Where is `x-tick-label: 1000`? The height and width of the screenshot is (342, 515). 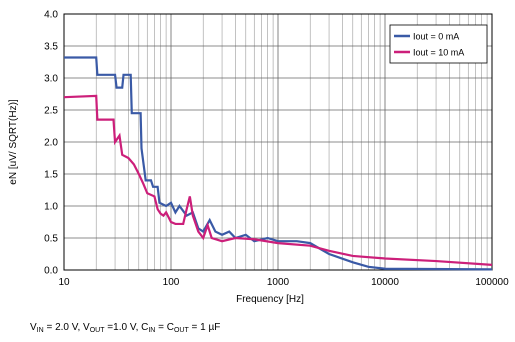 x-tick-label: 1000 is located at coordinates (278, 282).